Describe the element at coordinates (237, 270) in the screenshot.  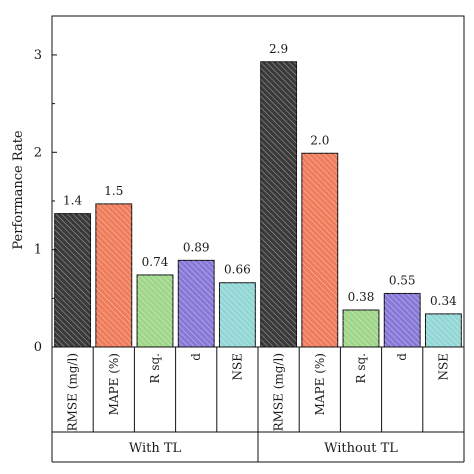
I see `data-label: 0.66` at that location.